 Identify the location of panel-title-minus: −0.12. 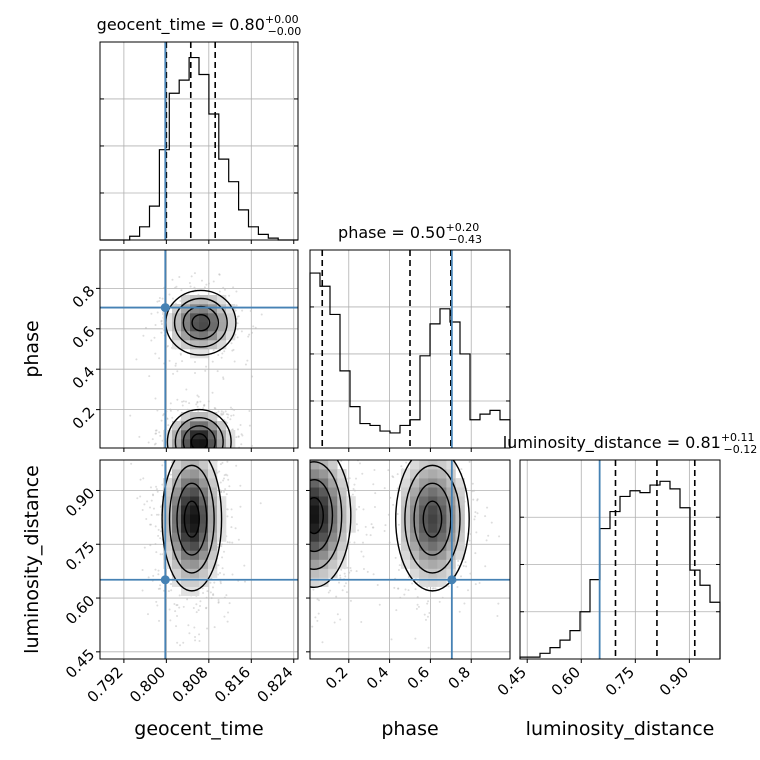
(741, 449).